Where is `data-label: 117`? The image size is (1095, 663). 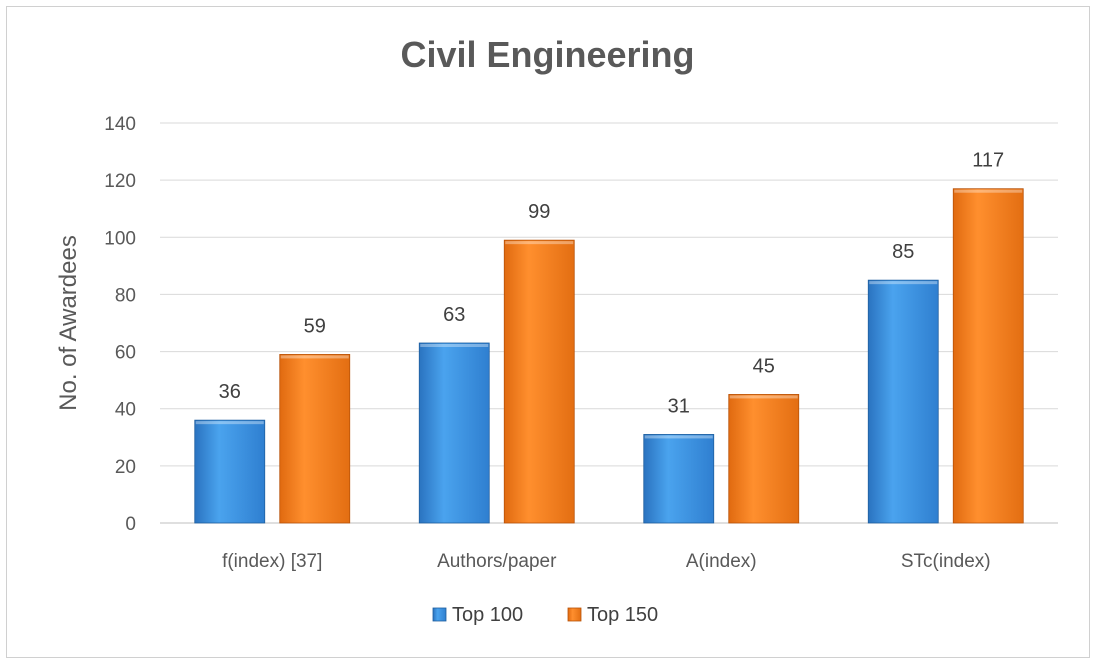
data-label: 117 is located at coordinates (988, 161).